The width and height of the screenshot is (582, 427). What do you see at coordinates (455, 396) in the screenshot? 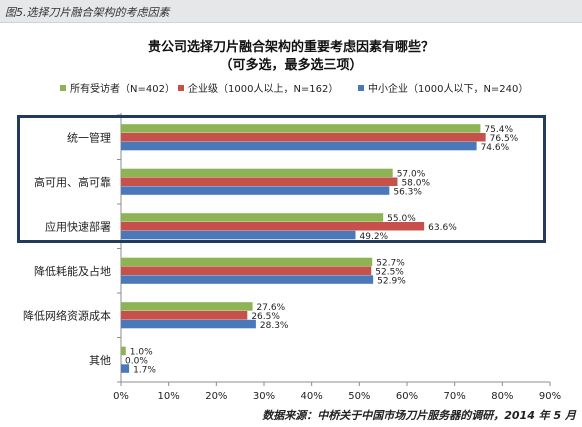
I see `x-tick-label: 70%` at bounding box center [455, 396].